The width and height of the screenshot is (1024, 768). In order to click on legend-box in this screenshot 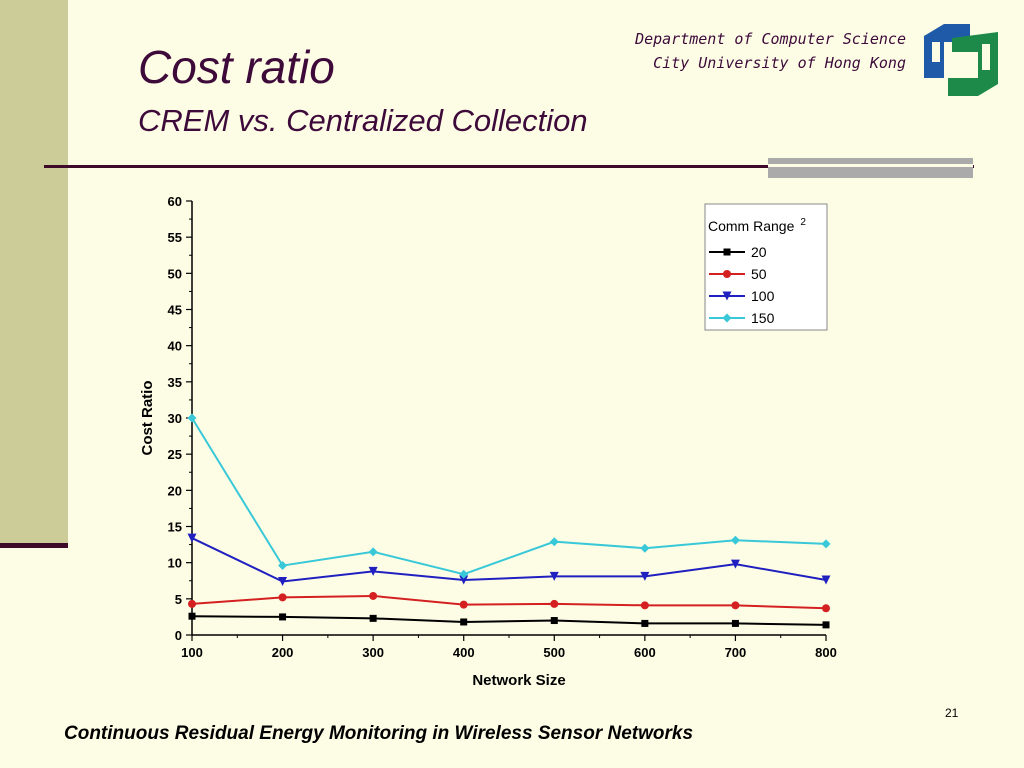, I will do `click(766, 267)`.